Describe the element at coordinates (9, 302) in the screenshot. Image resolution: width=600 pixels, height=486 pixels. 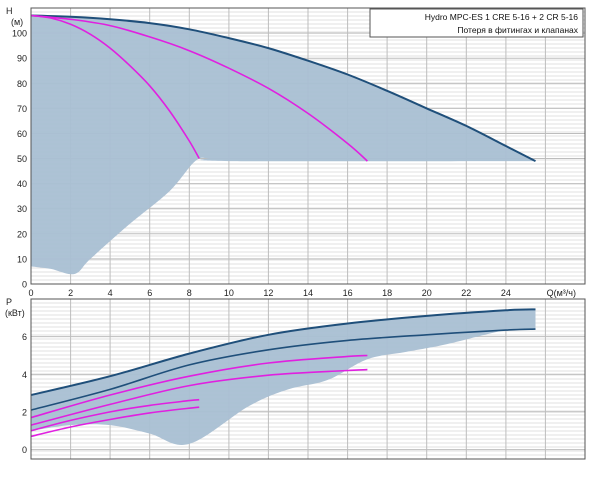
I see `power-y-axis-label: P` at that location.